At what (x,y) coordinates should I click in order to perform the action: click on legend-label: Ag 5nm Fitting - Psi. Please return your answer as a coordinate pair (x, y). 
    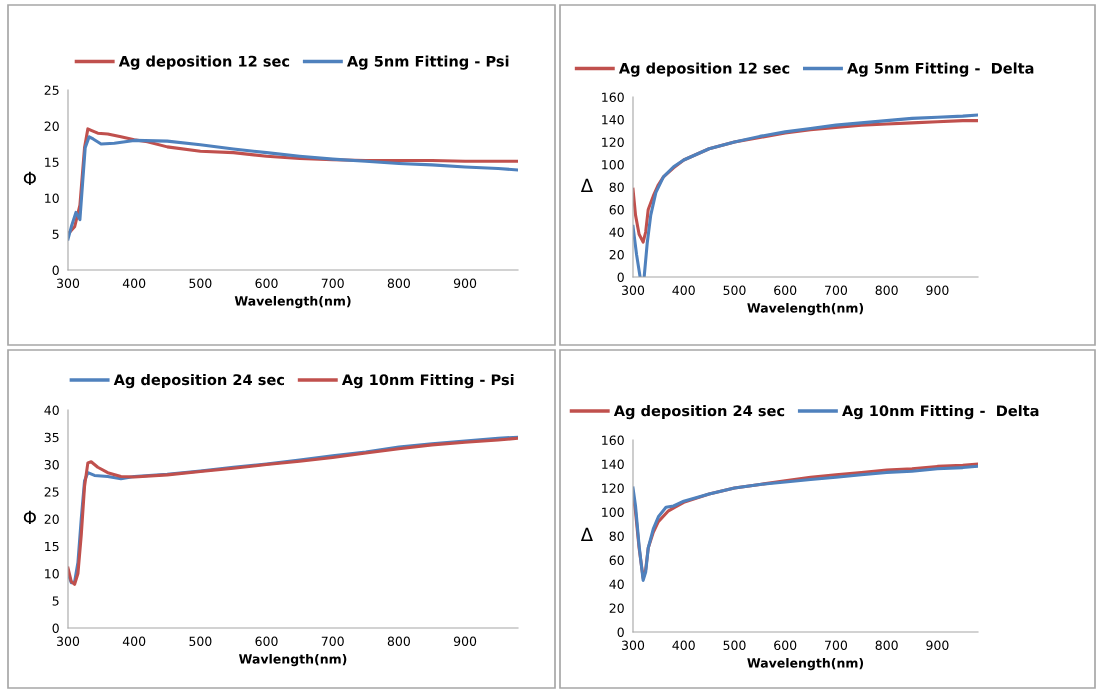
    Looking at the image, I should click on (427, 62).